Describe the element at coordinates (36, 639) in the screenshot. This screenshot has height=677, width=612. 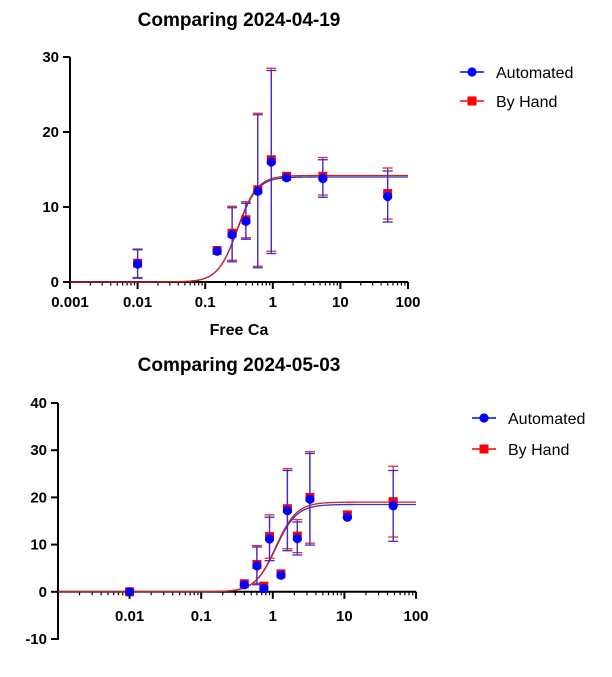
I see `y-tick-label: -10` at that location.